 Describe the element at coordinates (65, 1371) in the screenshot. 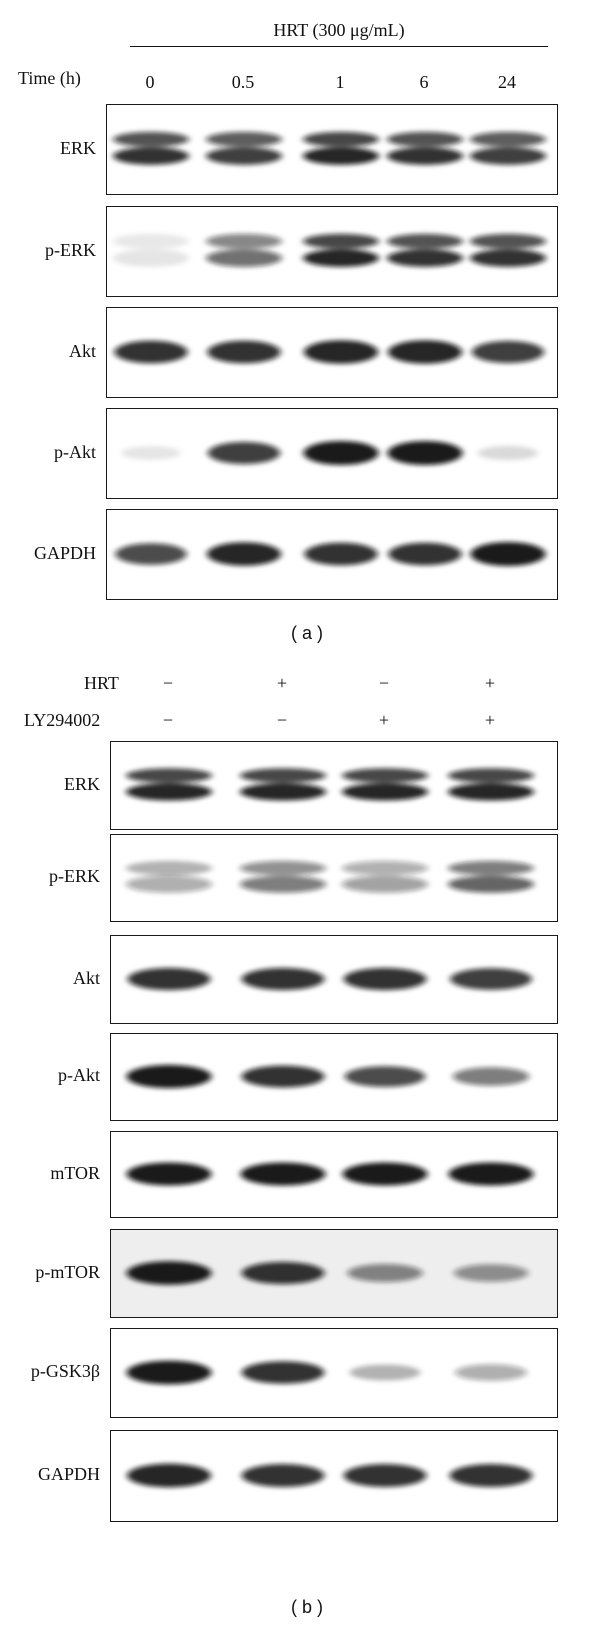

I see `row-label-b-7: p-GSK3β` at that location.